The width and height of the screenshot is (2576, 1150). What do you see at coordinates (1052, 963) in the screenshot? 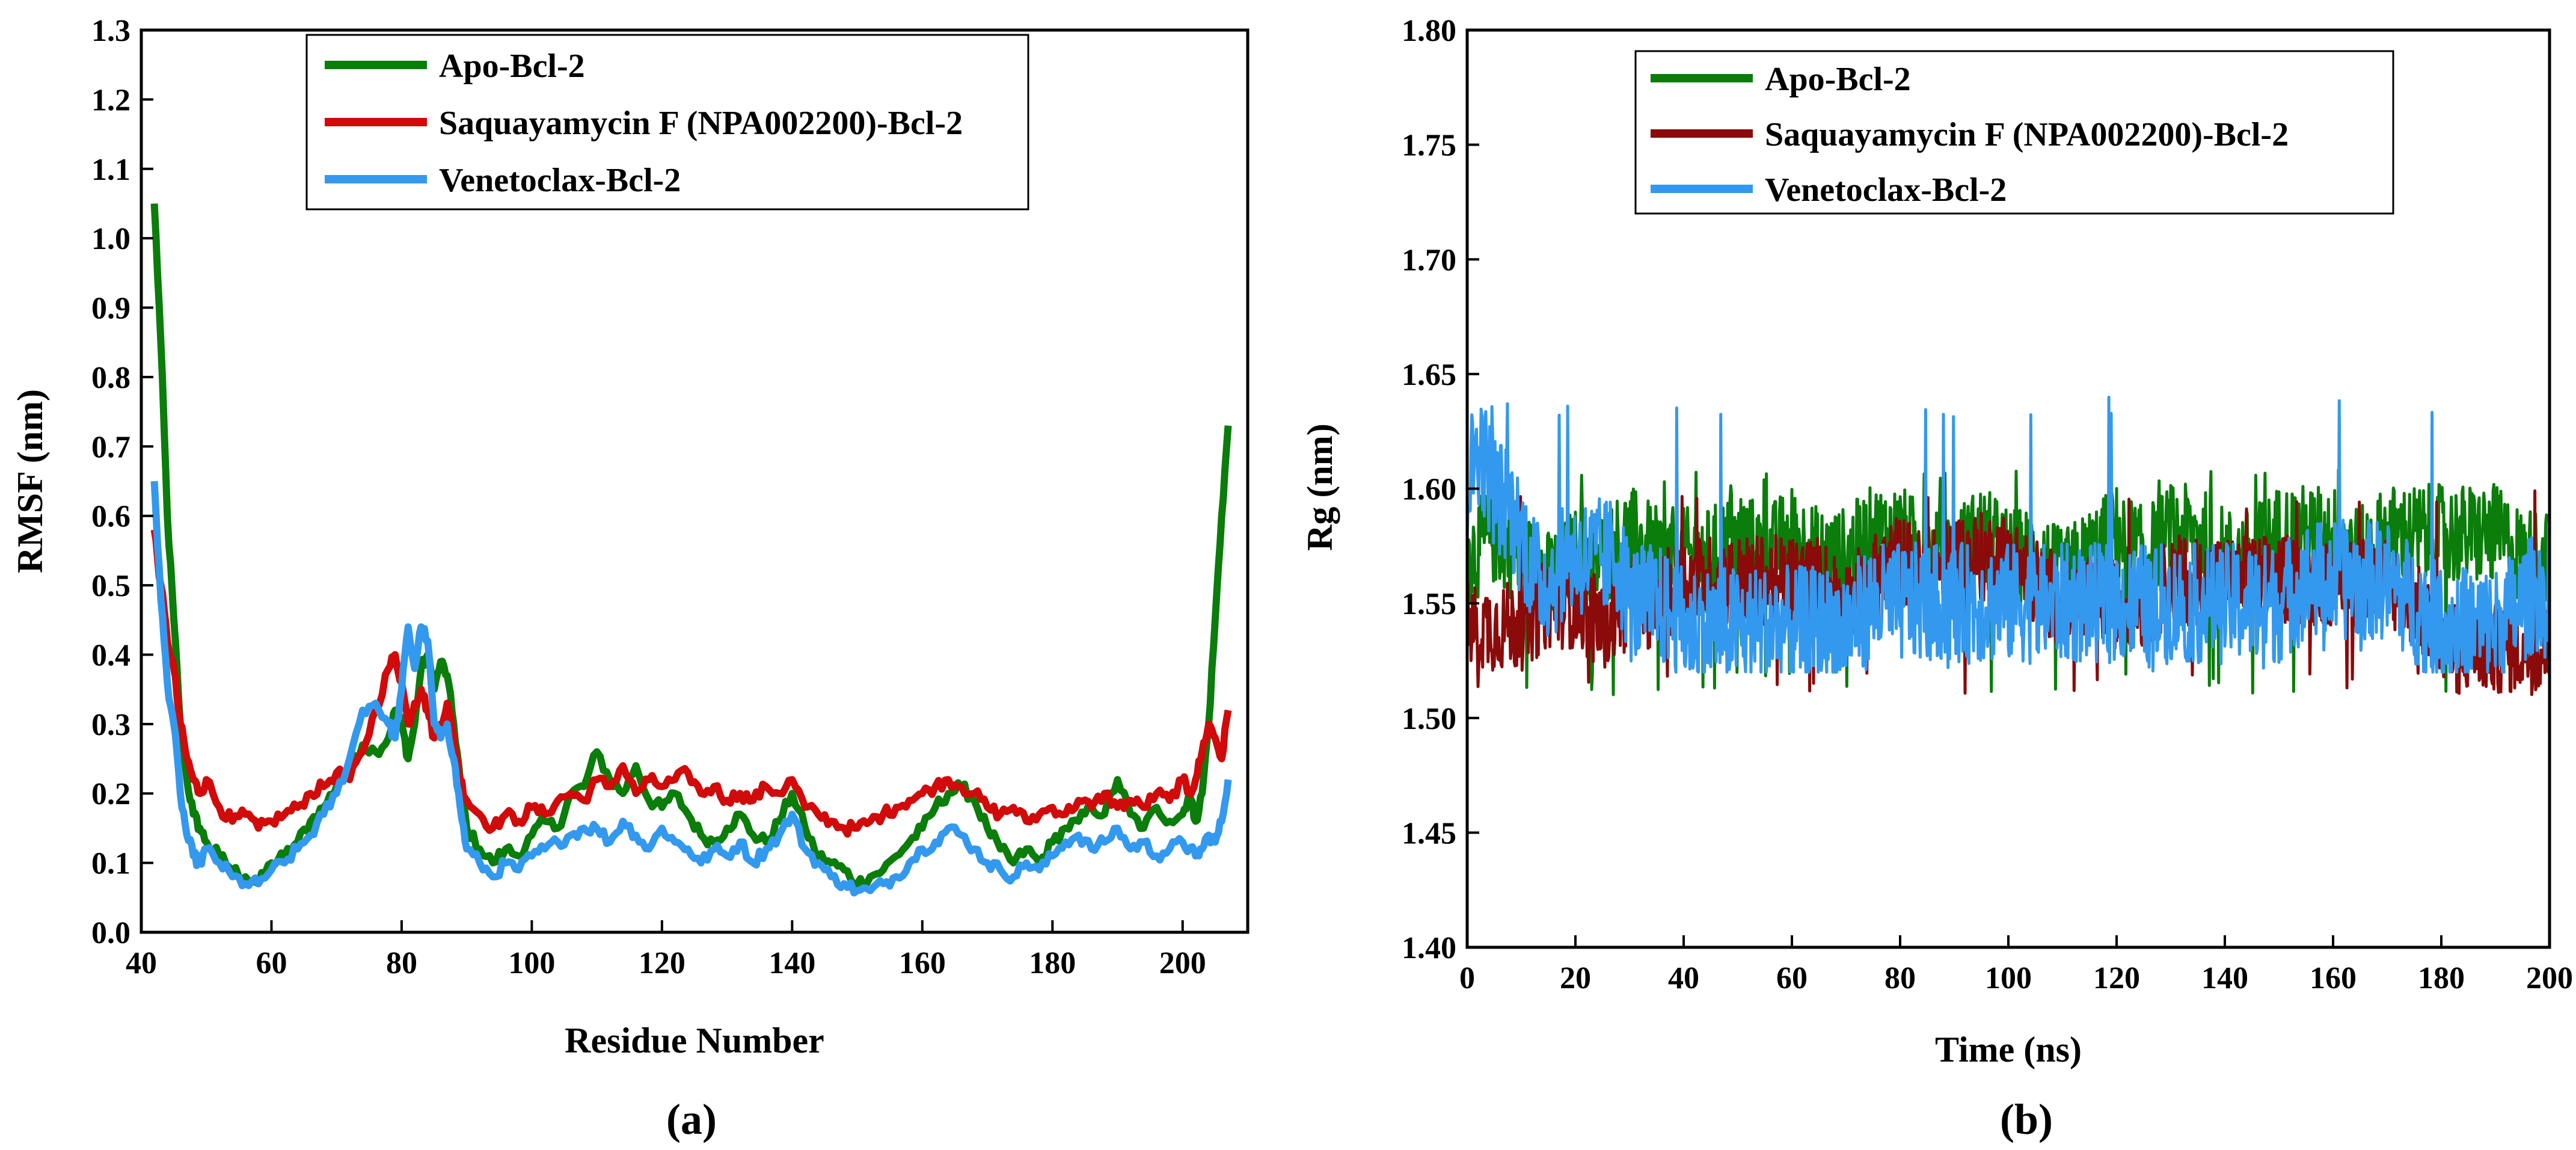
I see `rmsf-x-tick-label: 180` at bounding box center [1052, 963].